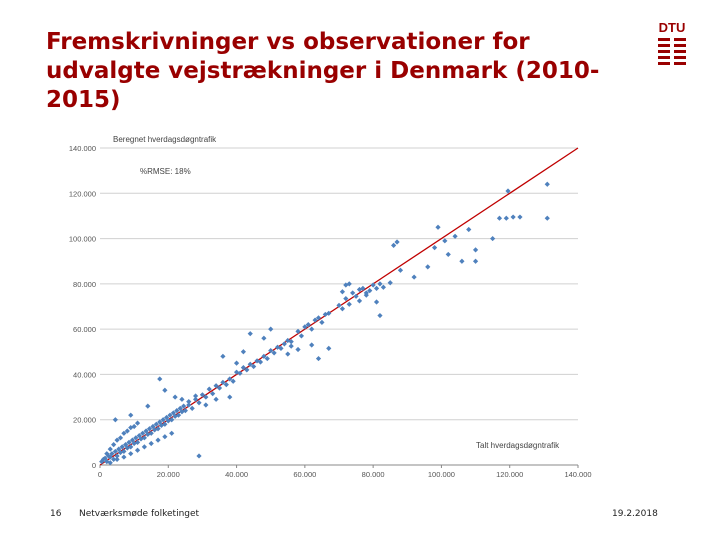  I want to click on y-tick-label: 80.000, so click(84, 284).